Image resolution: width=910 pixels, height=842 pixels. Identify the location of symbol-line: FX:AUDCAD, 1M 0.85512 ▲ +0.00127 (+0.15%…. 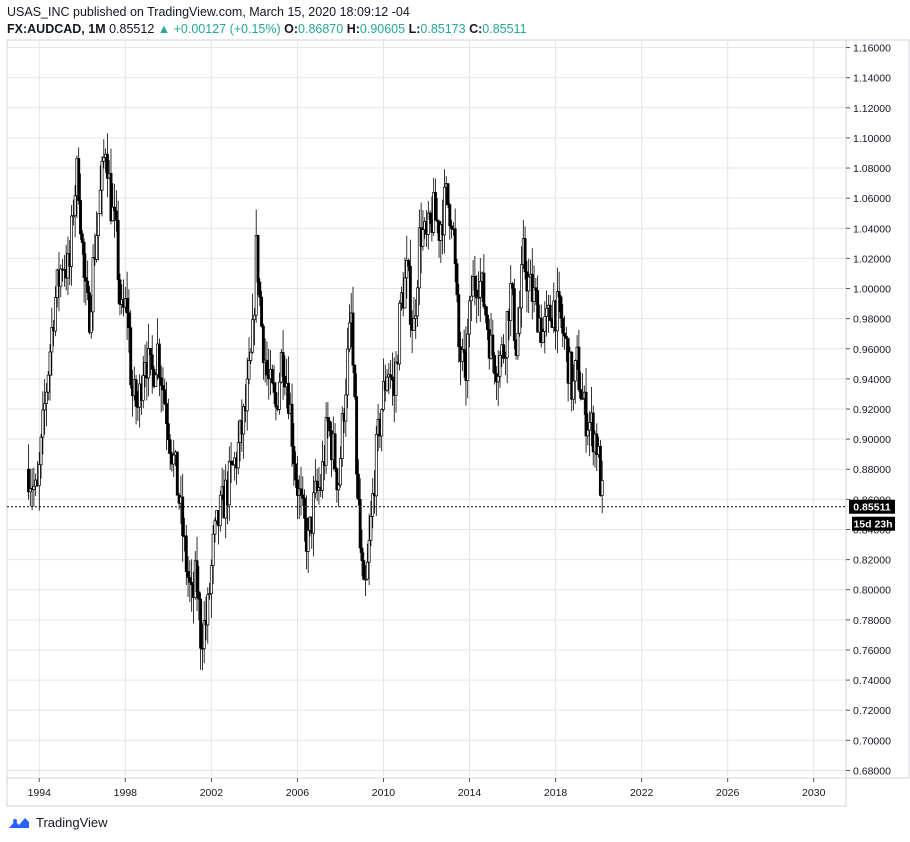
(267, 29).